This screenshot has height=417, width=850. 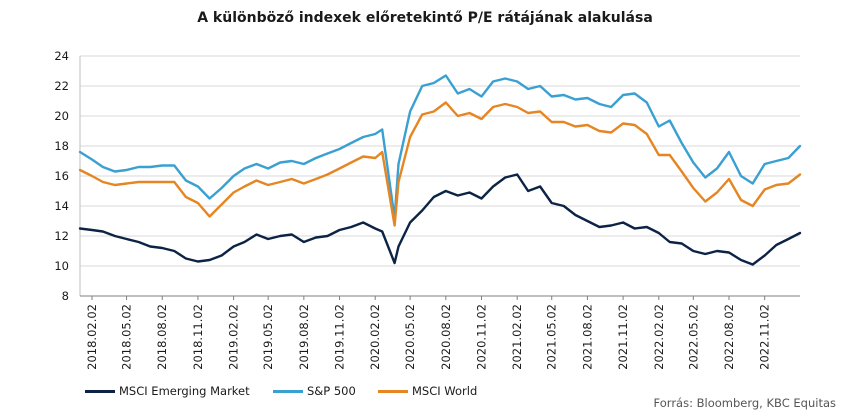 What do you see at coordinates (234, 337) in the screenshot?
I see `x-tick-label: 2019.02.02` at bounding box center [234, 337].